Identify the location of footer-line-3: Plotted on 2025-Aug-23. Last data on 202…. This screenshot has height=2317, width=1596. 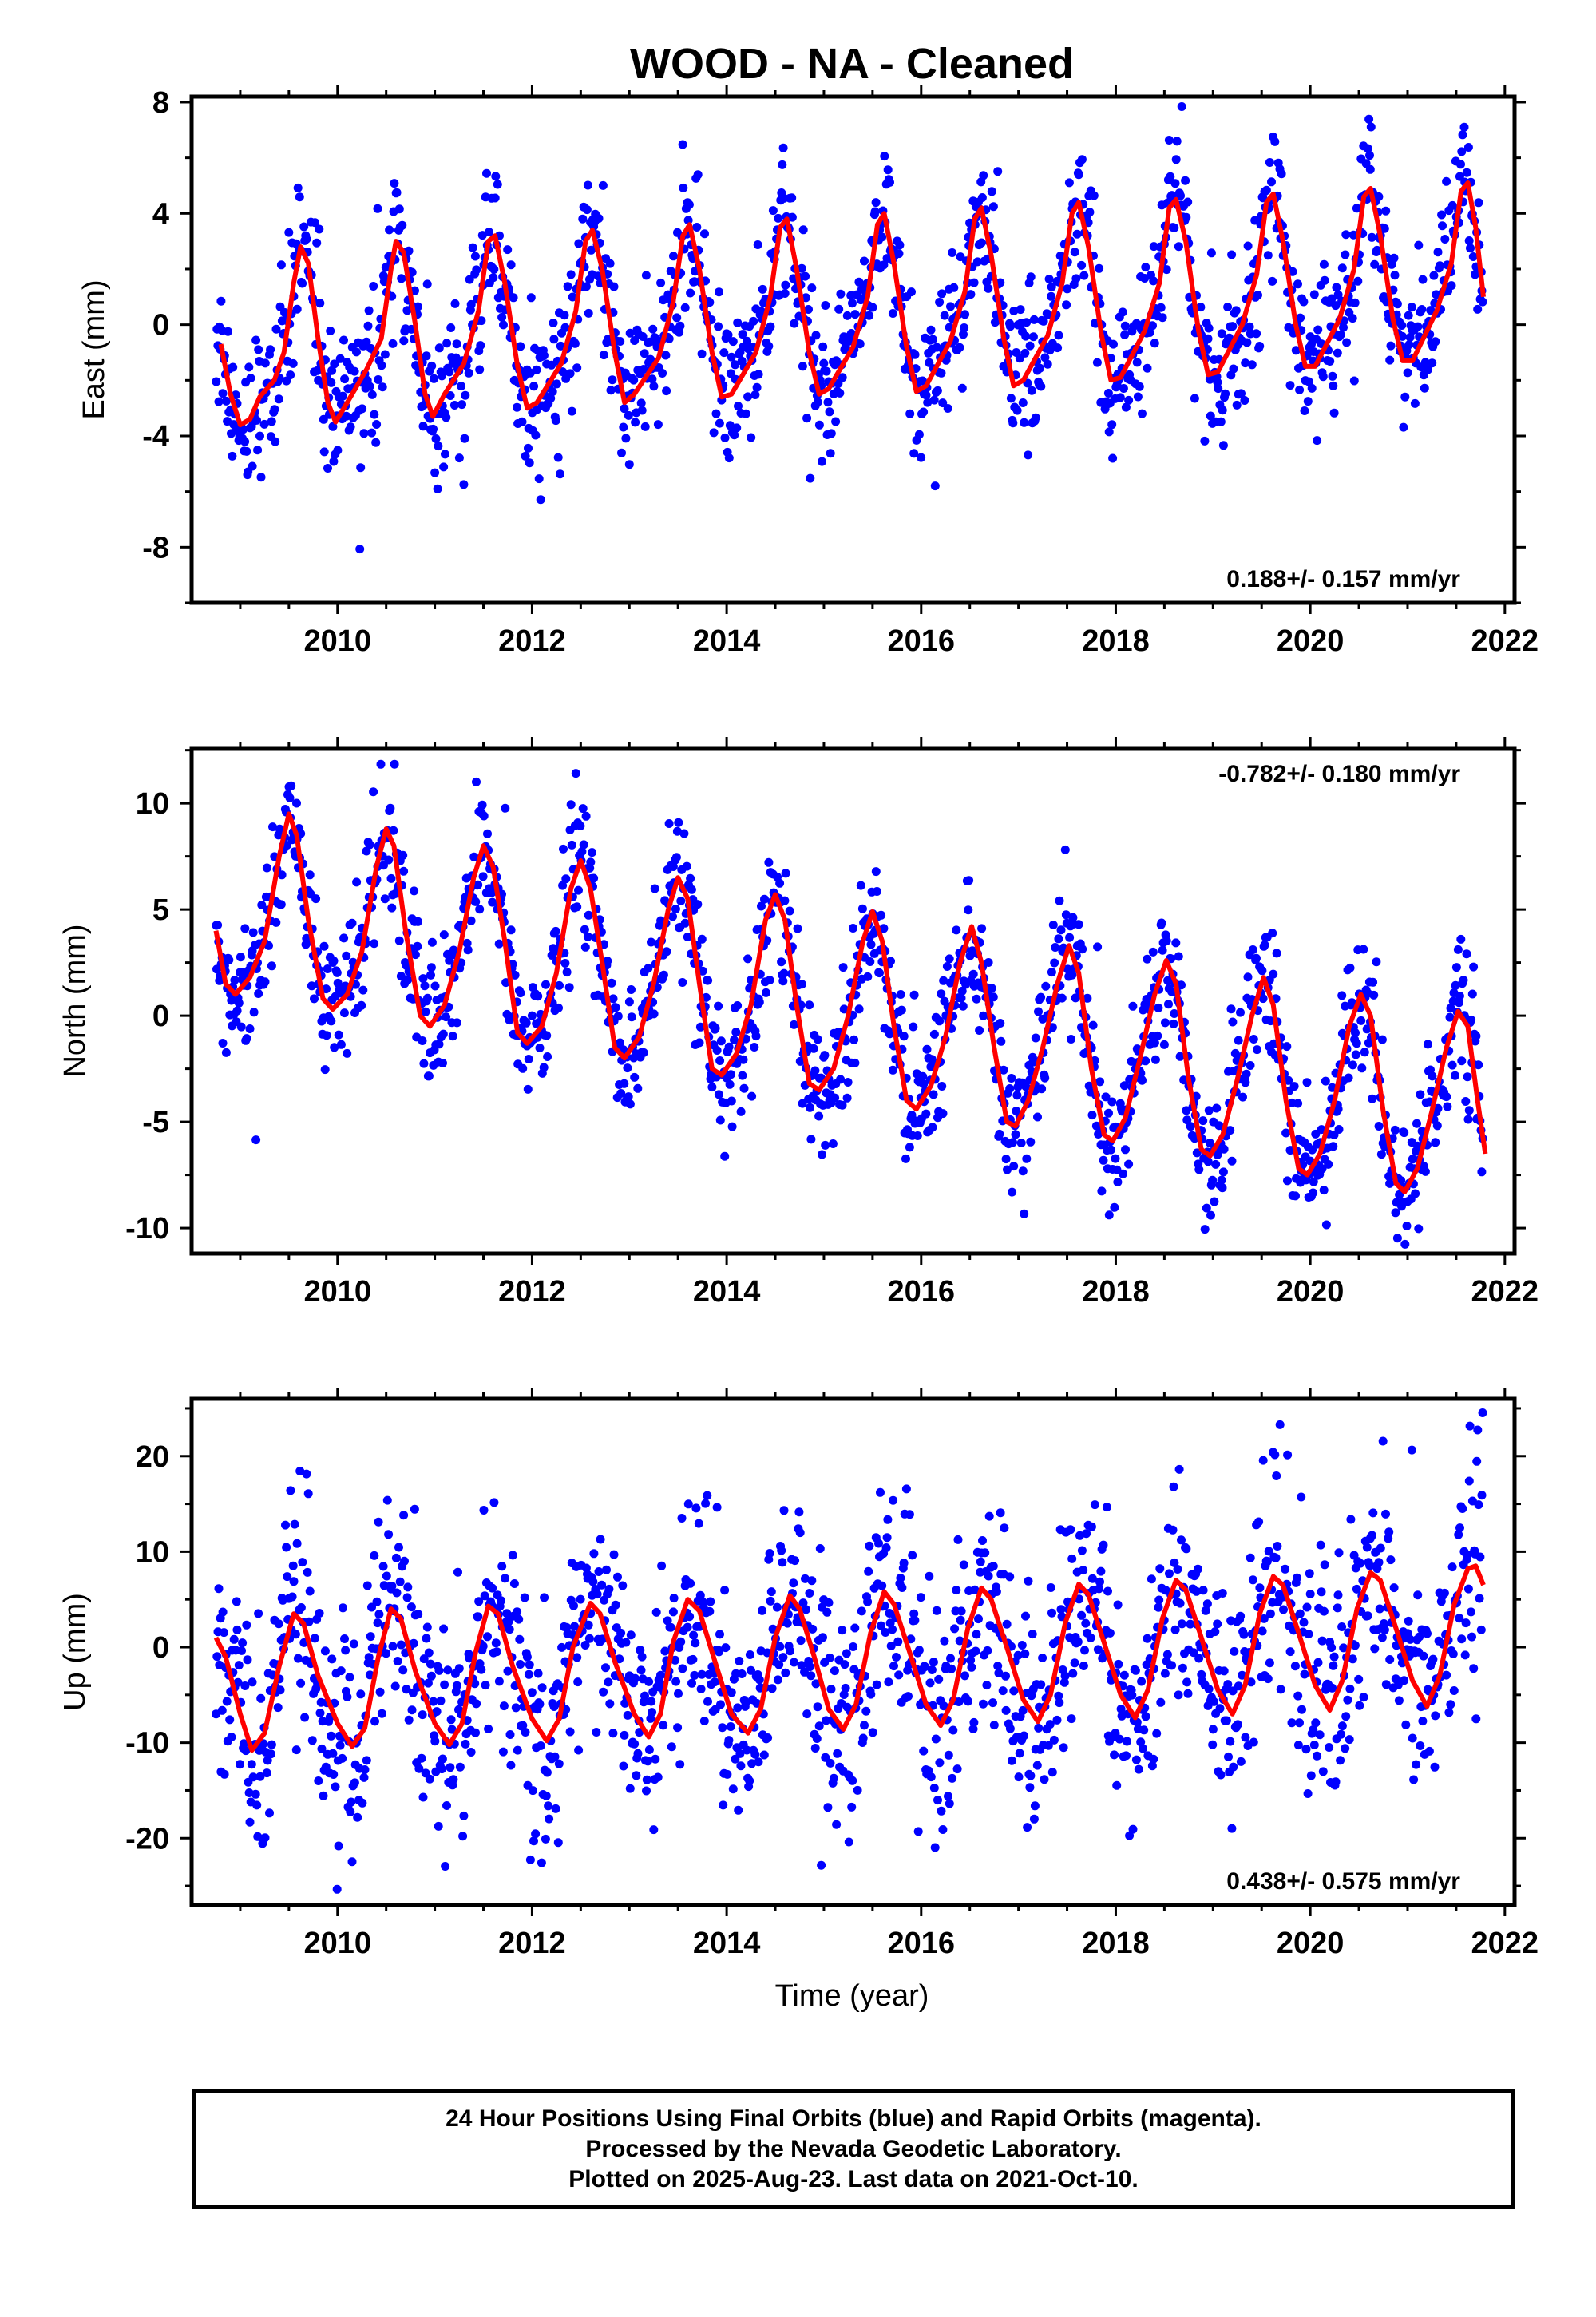
(853, 2179).